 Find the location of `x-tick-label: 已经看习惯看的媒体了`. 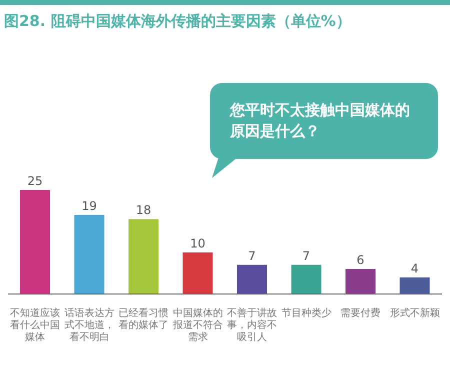

x-tick-label: 已经看习惯看的媒体了 is located at coordinates (143, 319).